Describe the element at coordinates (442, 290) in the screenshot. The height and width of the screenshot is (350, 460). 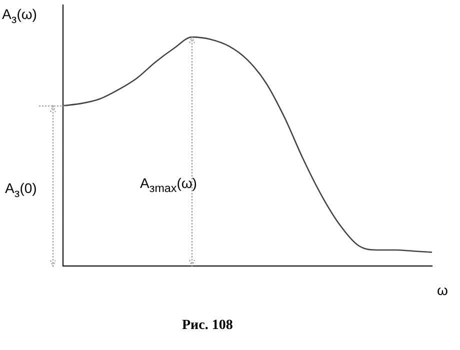
I see `x-axis-title: ω` at that location.